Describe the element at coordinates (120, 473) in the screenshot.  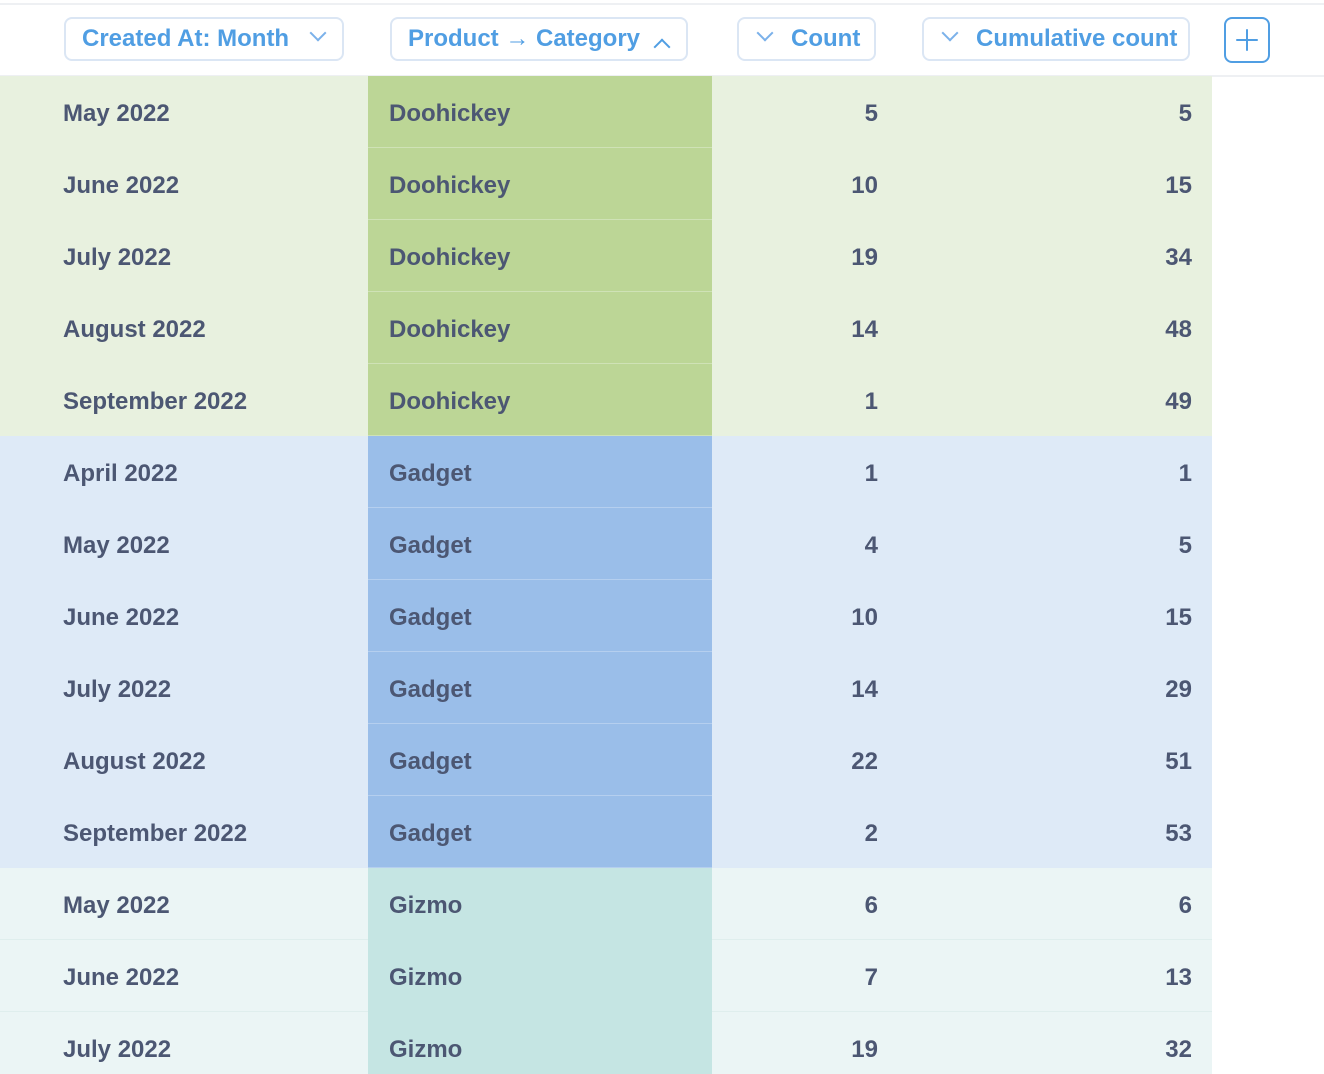
I see `cell-month: April 2022` at that location.